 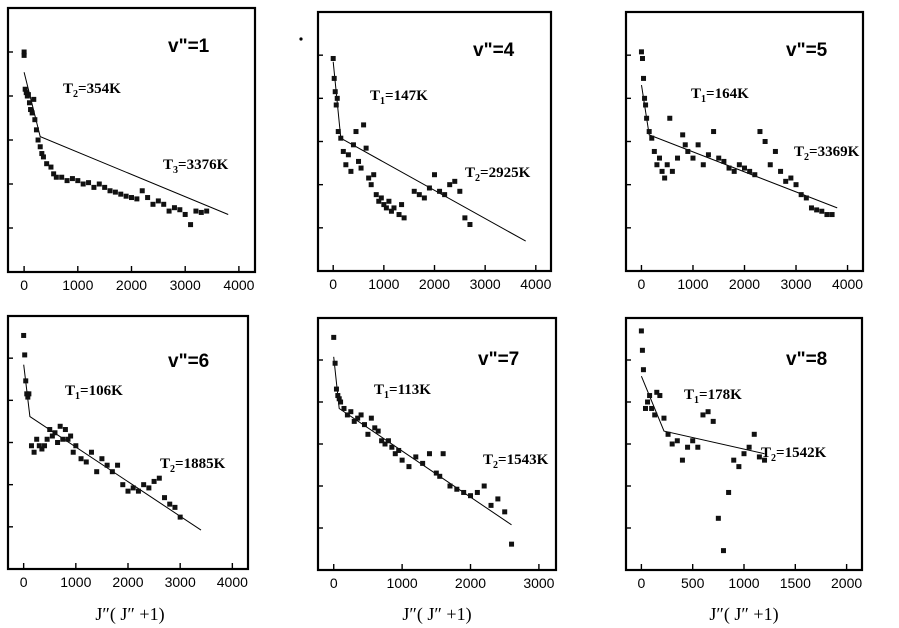 I want to click on temperature-value: =3369K, so click(x=834, y=152).